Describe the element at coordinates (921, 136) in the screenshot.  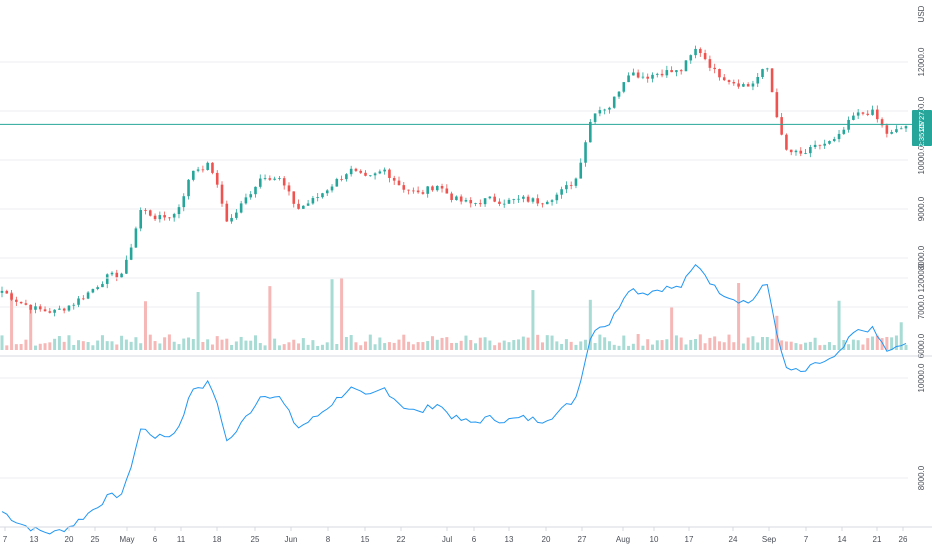
I see `countdown-value: 02:35:25` at that location.